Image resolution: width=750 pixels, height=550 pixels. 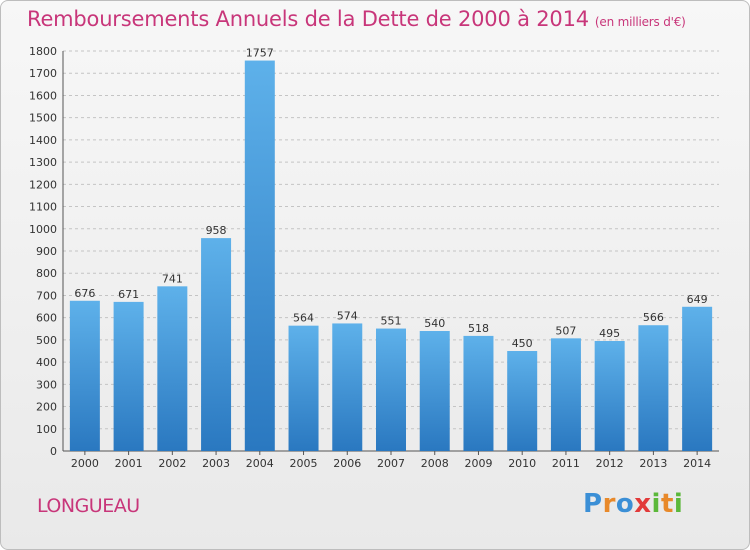 What do you see at coordinates (303, 318) in the screenshot?
I see `data-label: 564` at bounding box center [303, 318].